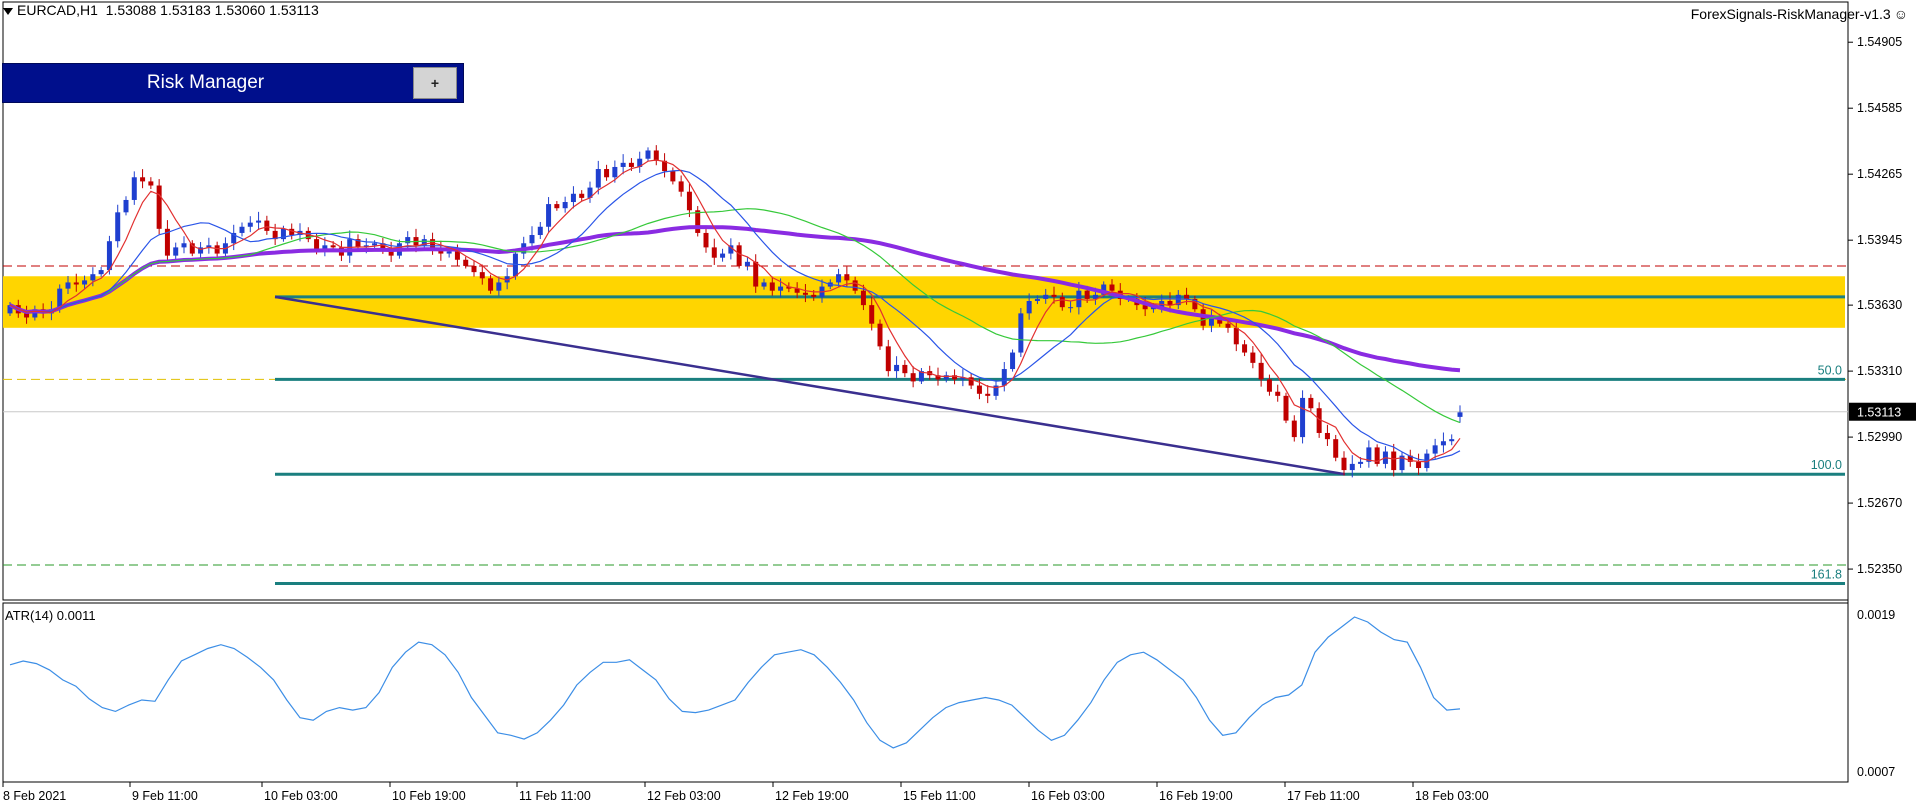 The width and height of the screenshot is (1916, 807). What do you see at coordinates (1799, 14) in the screenshot?
I see `expert-advisor-label: ForexSignals-RiskManager-v1.3 ☺` at bounding box center [1799, 14].